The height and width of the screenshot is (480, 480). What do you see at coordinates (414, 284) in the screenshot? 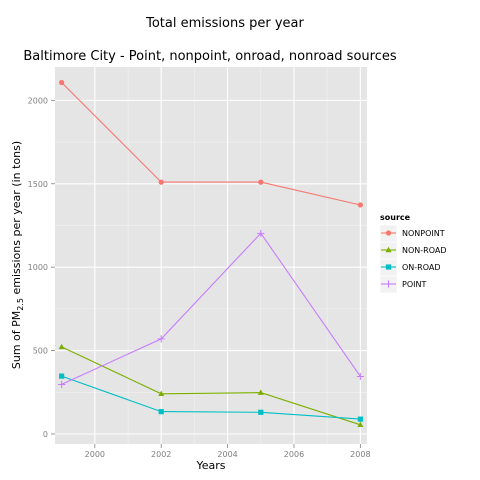
I see `legend-label: POINT` at bounding box center [414, 284].